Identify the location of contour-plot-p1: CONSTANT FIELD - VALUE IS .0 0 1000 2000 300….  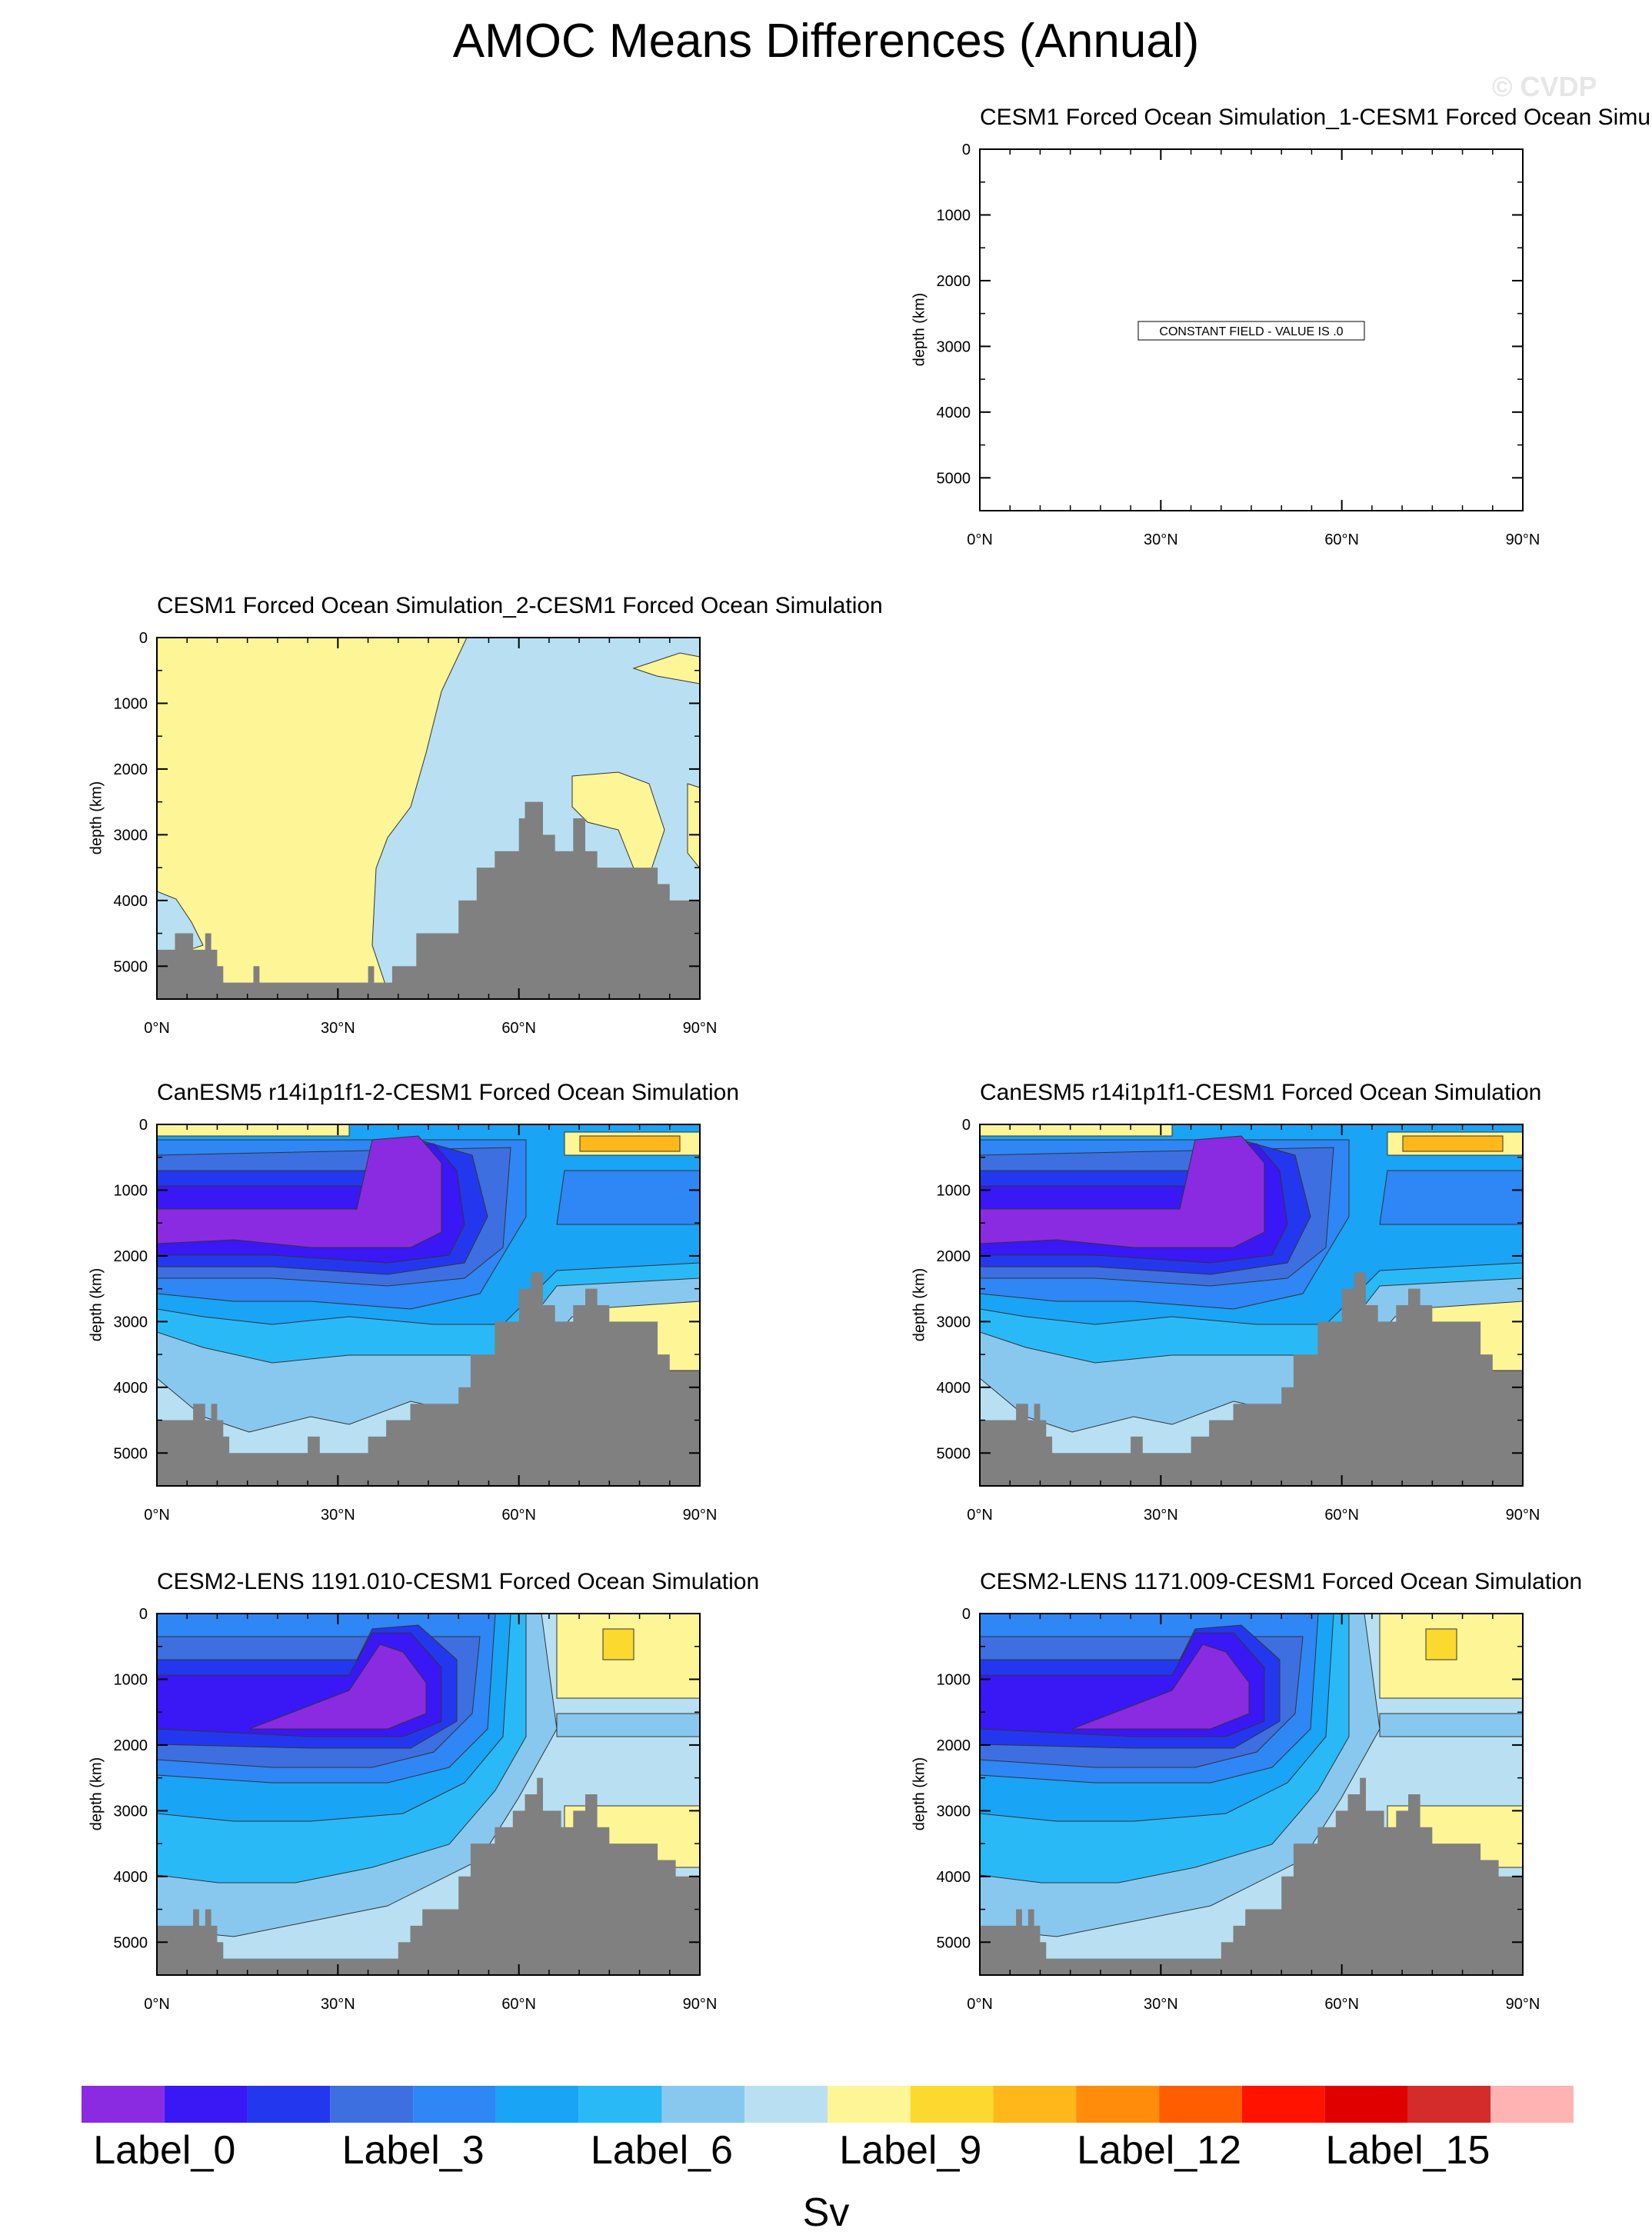
(1238, 345).